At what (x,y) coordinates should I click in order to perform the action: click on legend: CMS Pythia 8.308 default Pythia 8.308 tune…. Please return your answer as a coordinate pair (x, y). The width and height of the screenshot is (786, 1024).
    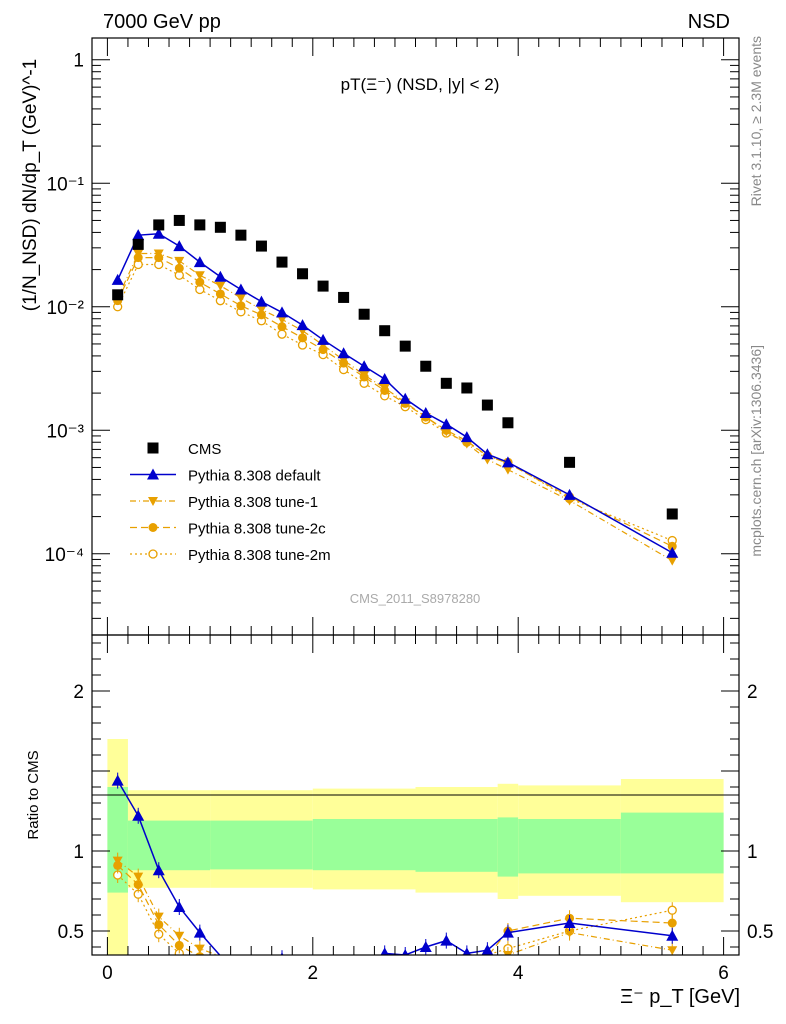
    Looking at the image, I should click on (230, 502).